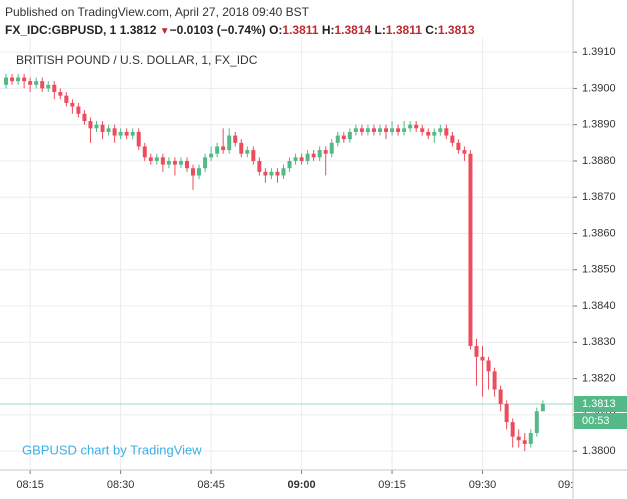 This screenshot has height=499, width=627. What do you see at coordinates (599, 197) in the screenshot?
I see `y-tick-label: 1.3870` at bounding box center [599, 197].